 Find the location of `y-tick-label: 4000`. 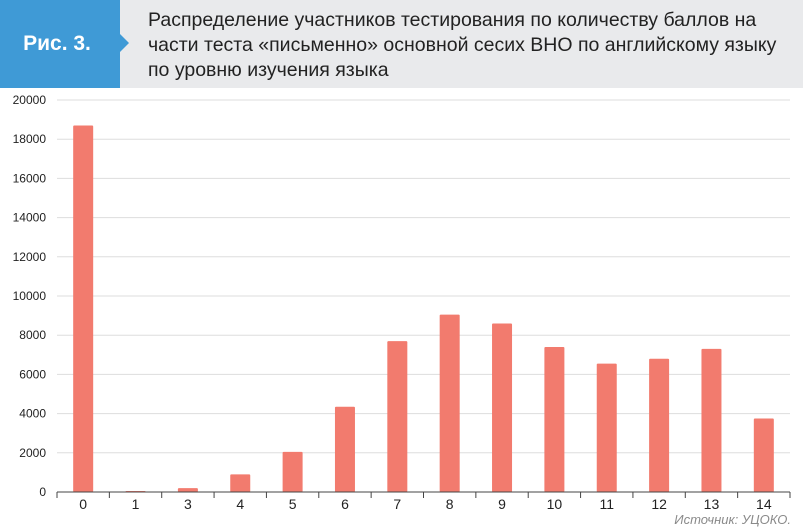

y-tick-label: 4000 is located at coordinates (32, 414).